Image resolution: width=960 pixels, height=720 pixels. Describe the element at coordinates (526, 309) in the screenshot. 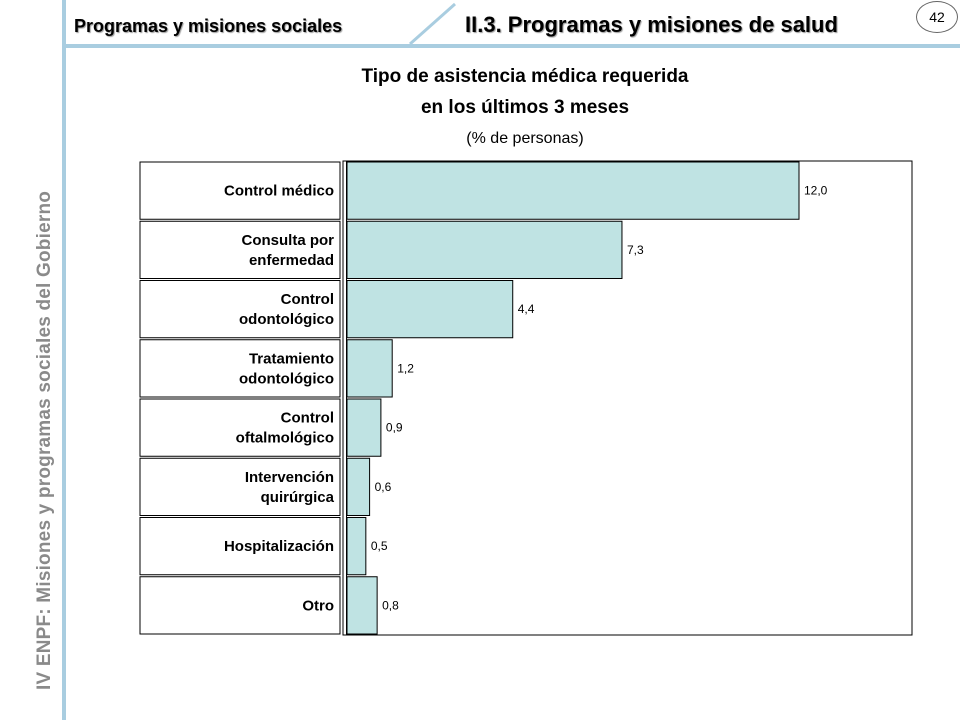

I see `data-label: 4,4` at that location.